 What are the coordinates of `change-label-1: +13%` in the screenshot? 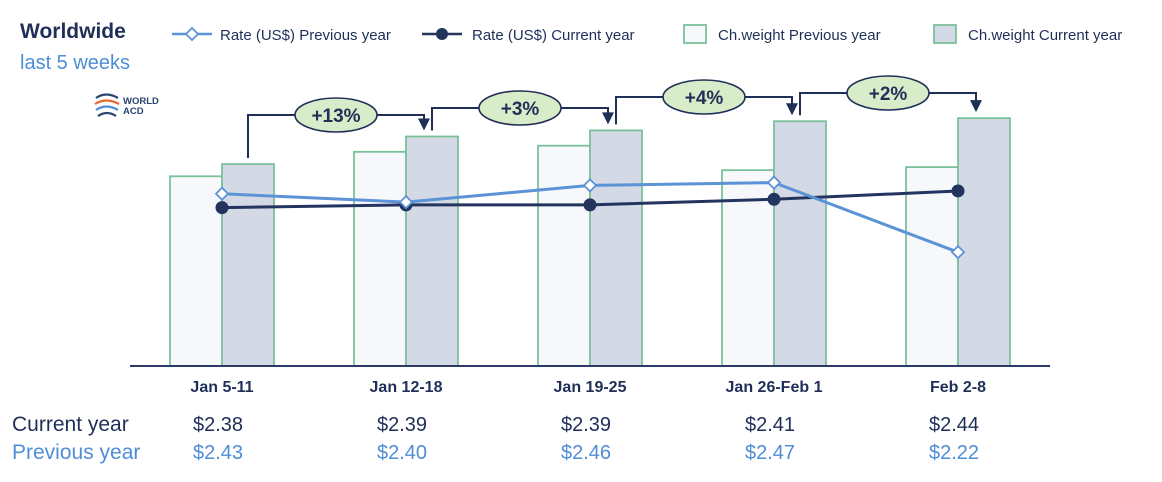 It's located at (335, 116).